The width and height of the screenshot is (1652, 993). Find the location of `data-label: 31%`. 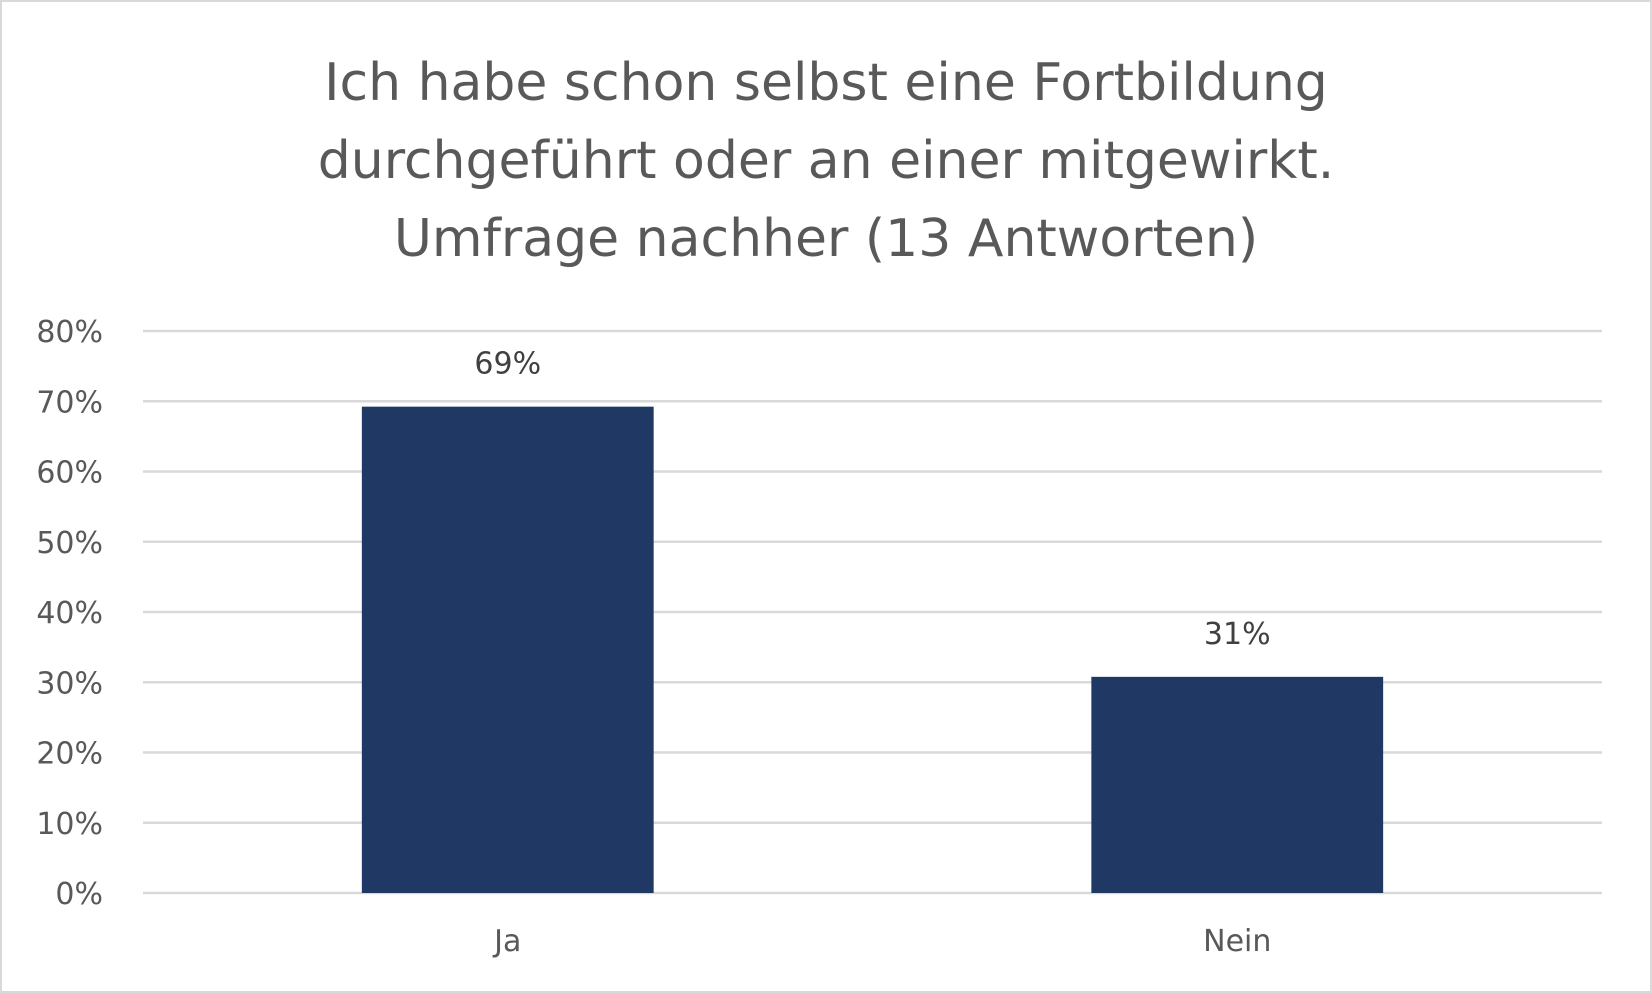

data-label: 31% is located at coordinates (1237, 634).